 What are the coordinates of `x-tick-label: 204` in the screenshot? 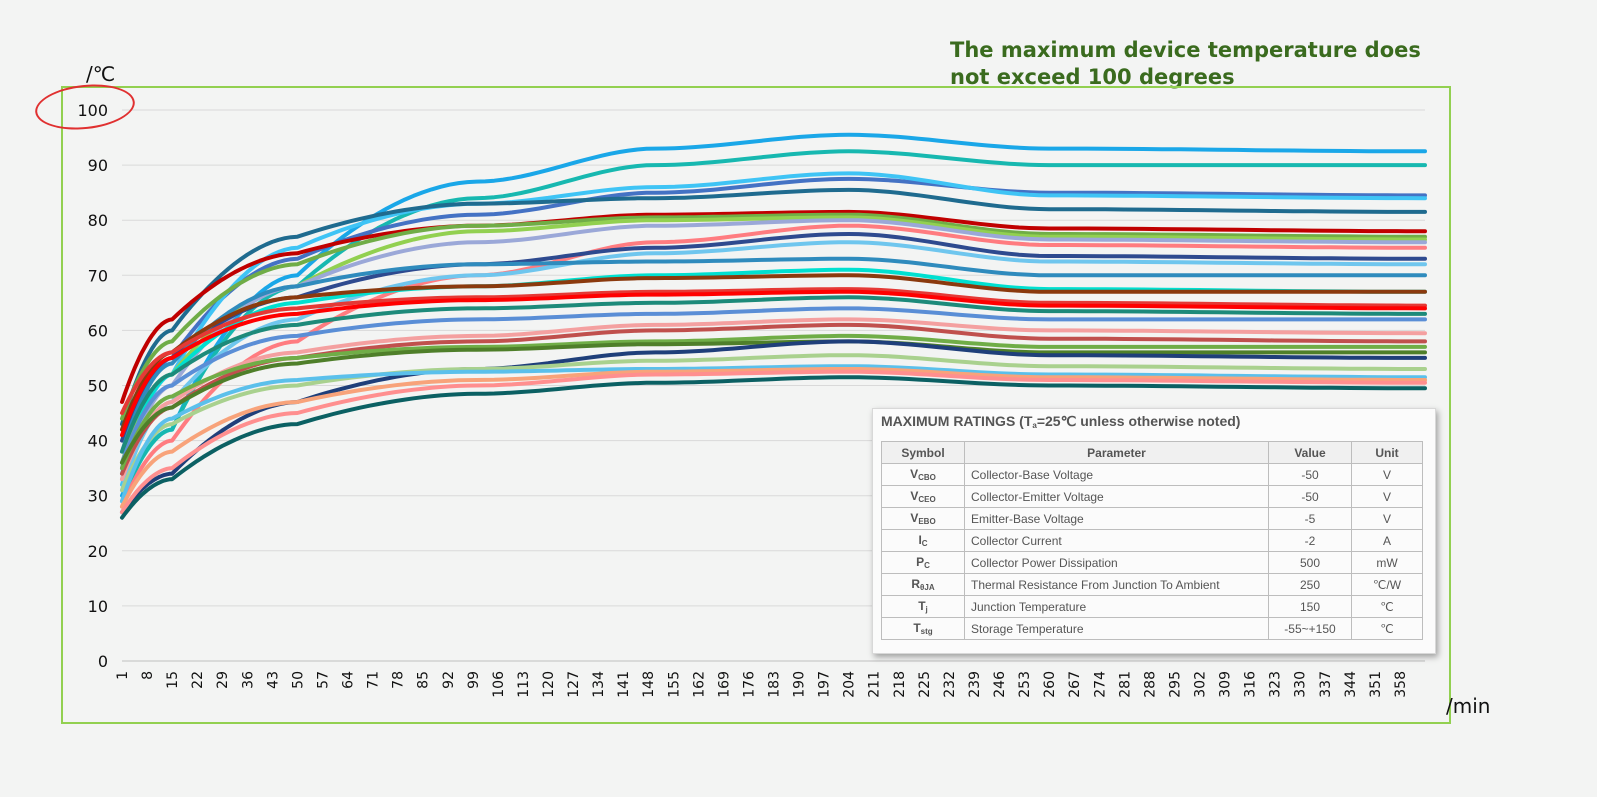 It's located at (850, 684).